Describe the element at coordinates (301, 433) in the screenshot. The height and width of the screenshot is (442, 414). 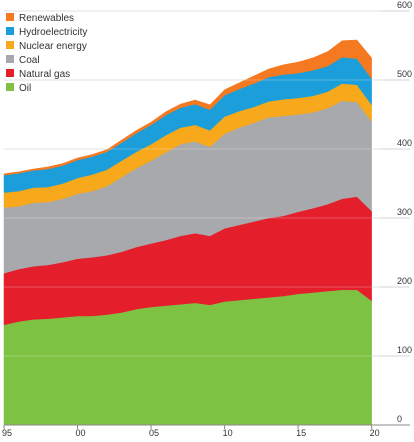
I see `x-tick-label: 15` at that location.